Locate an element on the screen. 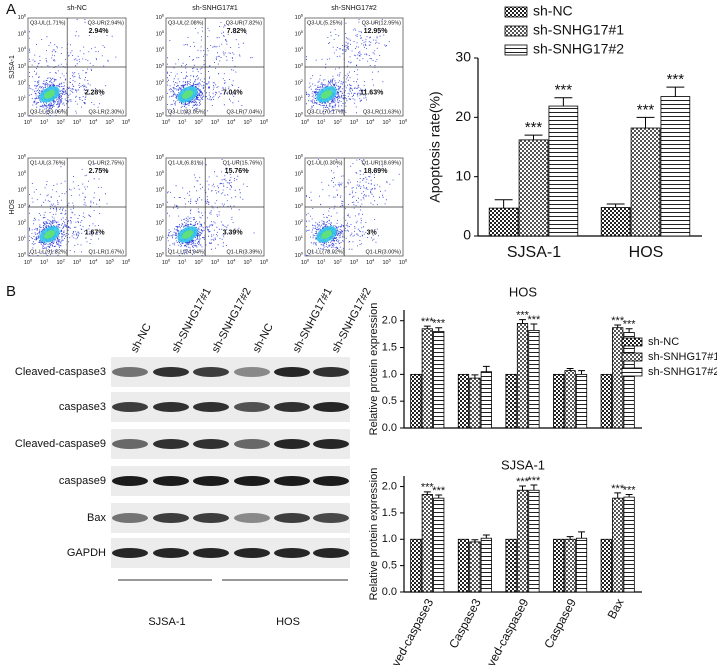 The height and width of the screenshot is (670, 717). x-tick-label: SJSA-1 is located at coordinates (534, 252).